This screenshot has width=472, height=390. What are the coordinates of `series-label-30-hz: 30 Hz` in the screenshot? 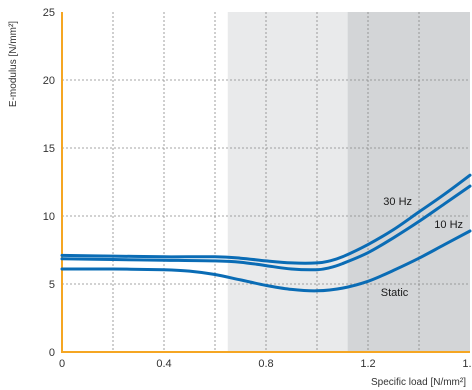 It's located at (397, 202).